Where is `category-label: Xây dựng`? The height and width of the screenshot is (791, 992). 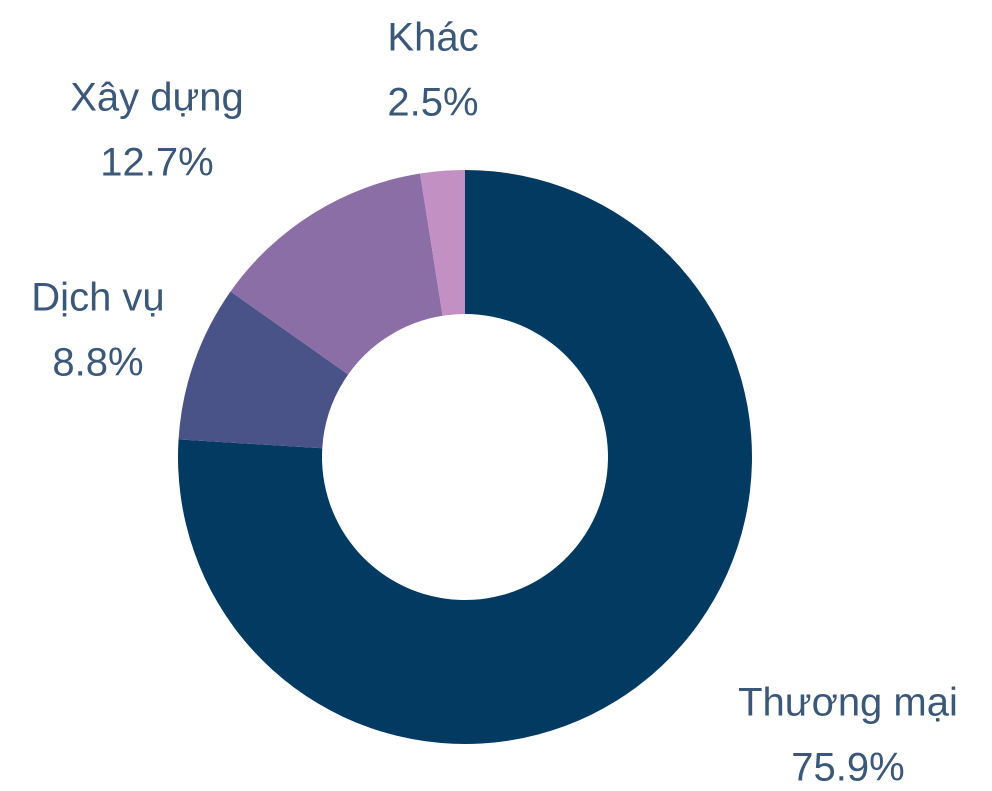 category-label: Xây dựng is located at coordinates (157, 98).